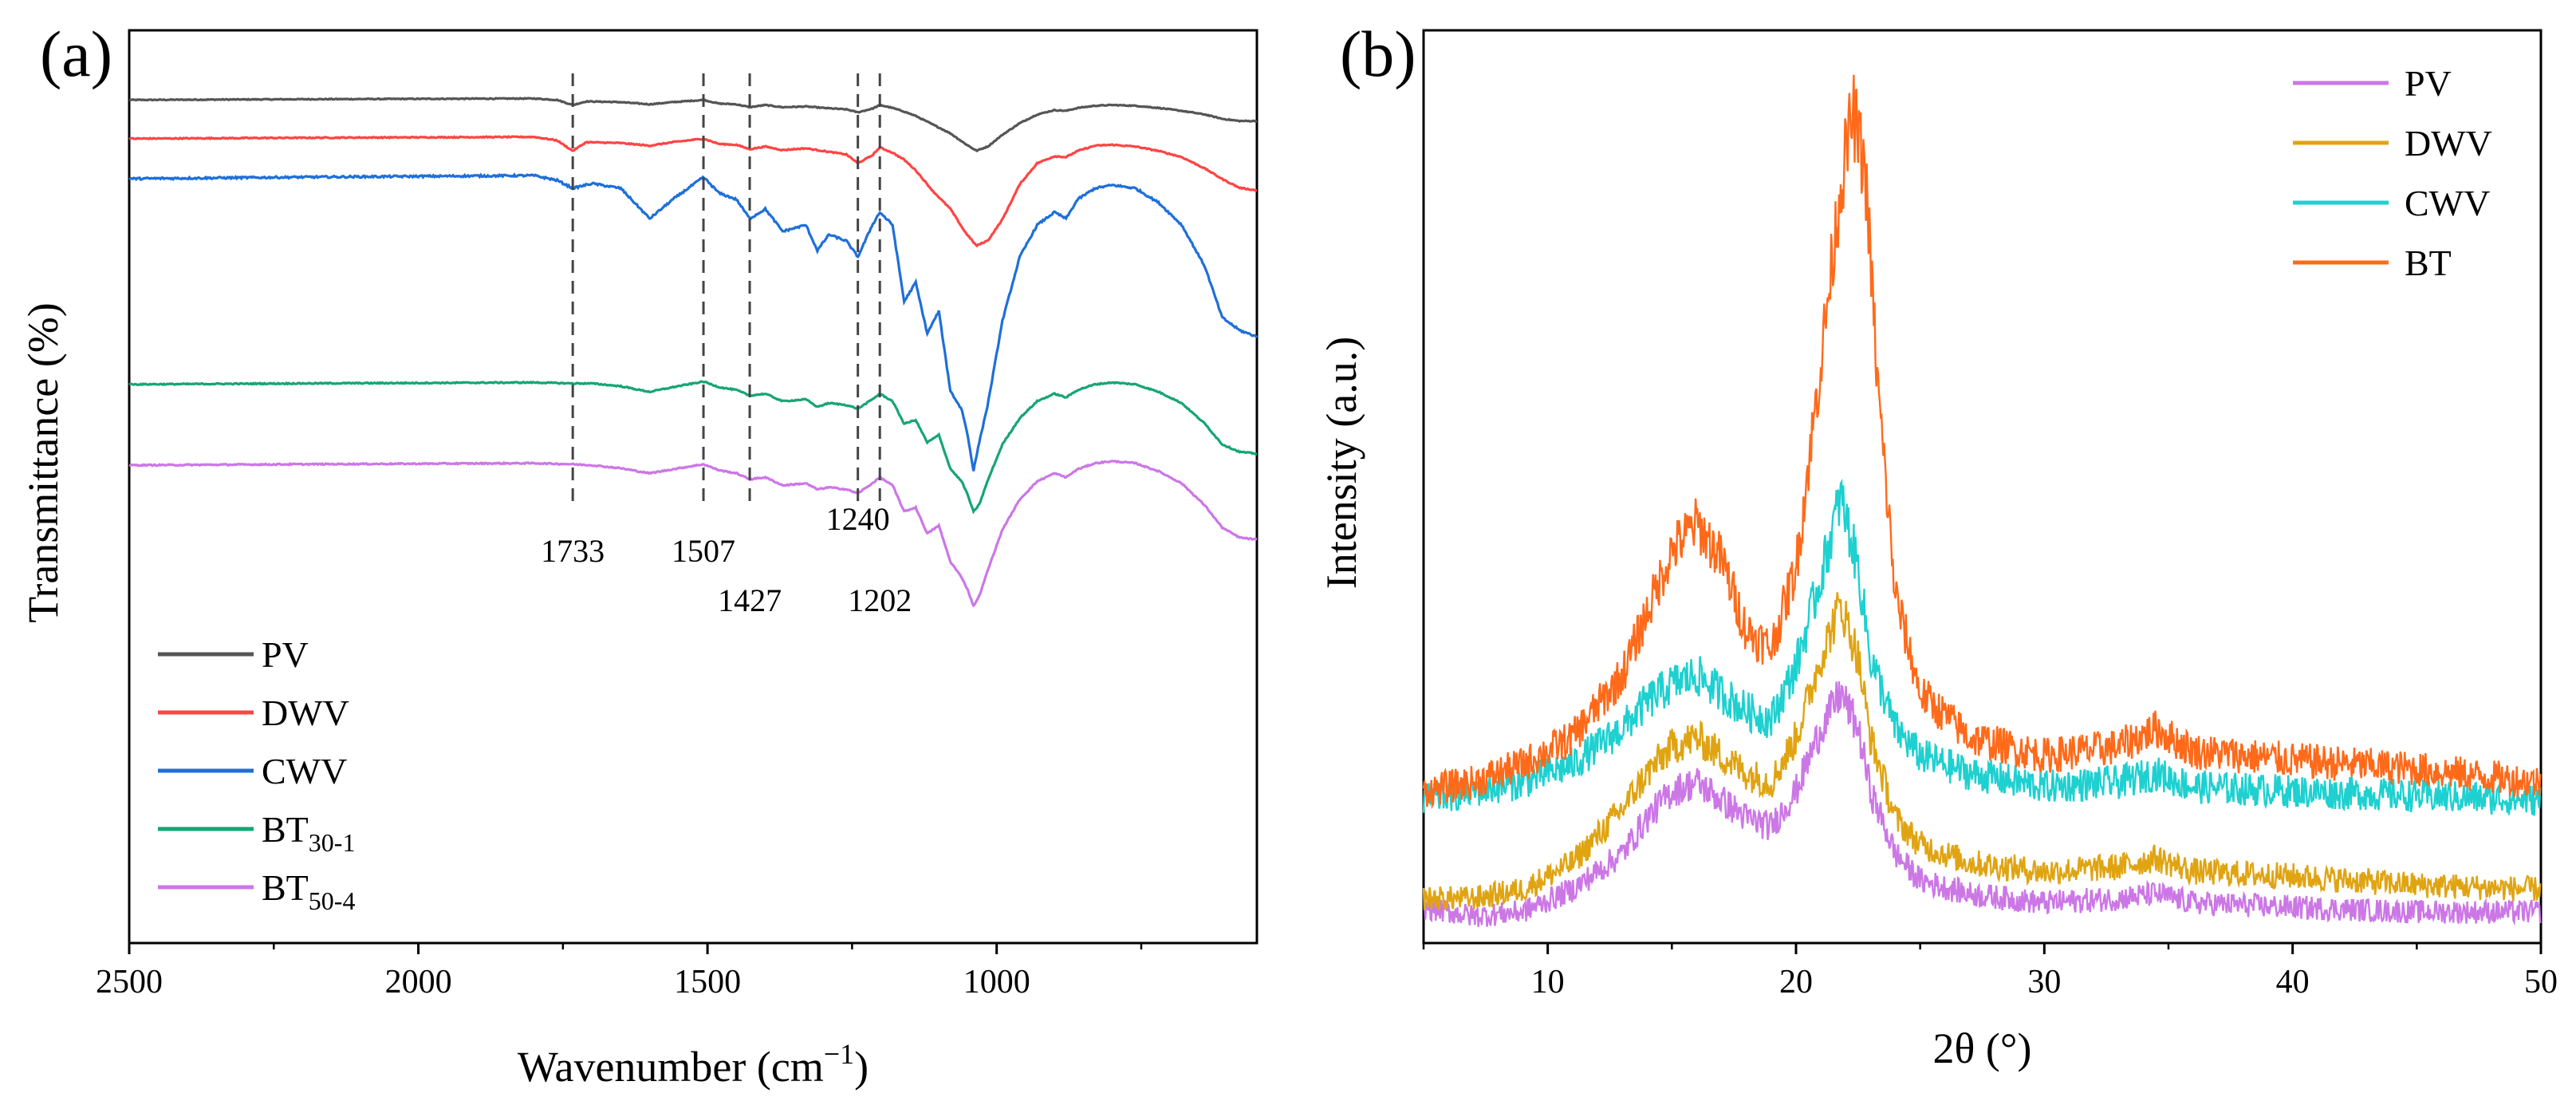 This screenshot has width=2576, height=1109. Describe the element at coordinates (308, 891) in the screenshot. I see `panel-a-legend-label: BT50-4` at that location.